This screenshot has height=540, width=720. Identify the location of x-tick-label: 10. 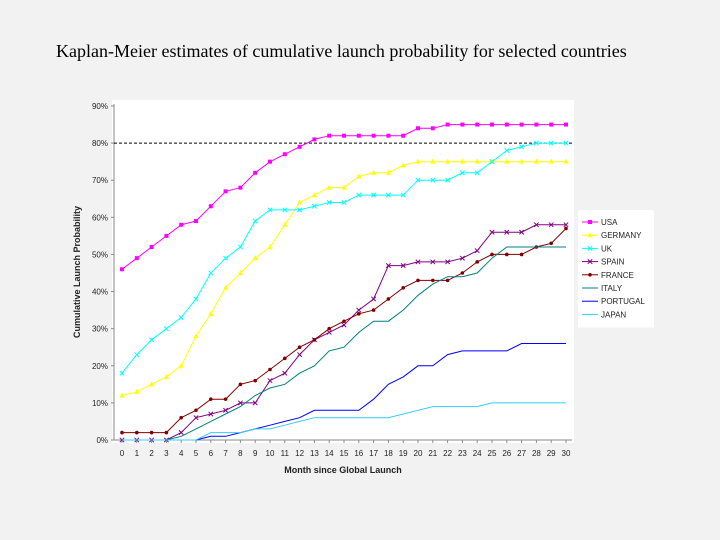
(270, 453).